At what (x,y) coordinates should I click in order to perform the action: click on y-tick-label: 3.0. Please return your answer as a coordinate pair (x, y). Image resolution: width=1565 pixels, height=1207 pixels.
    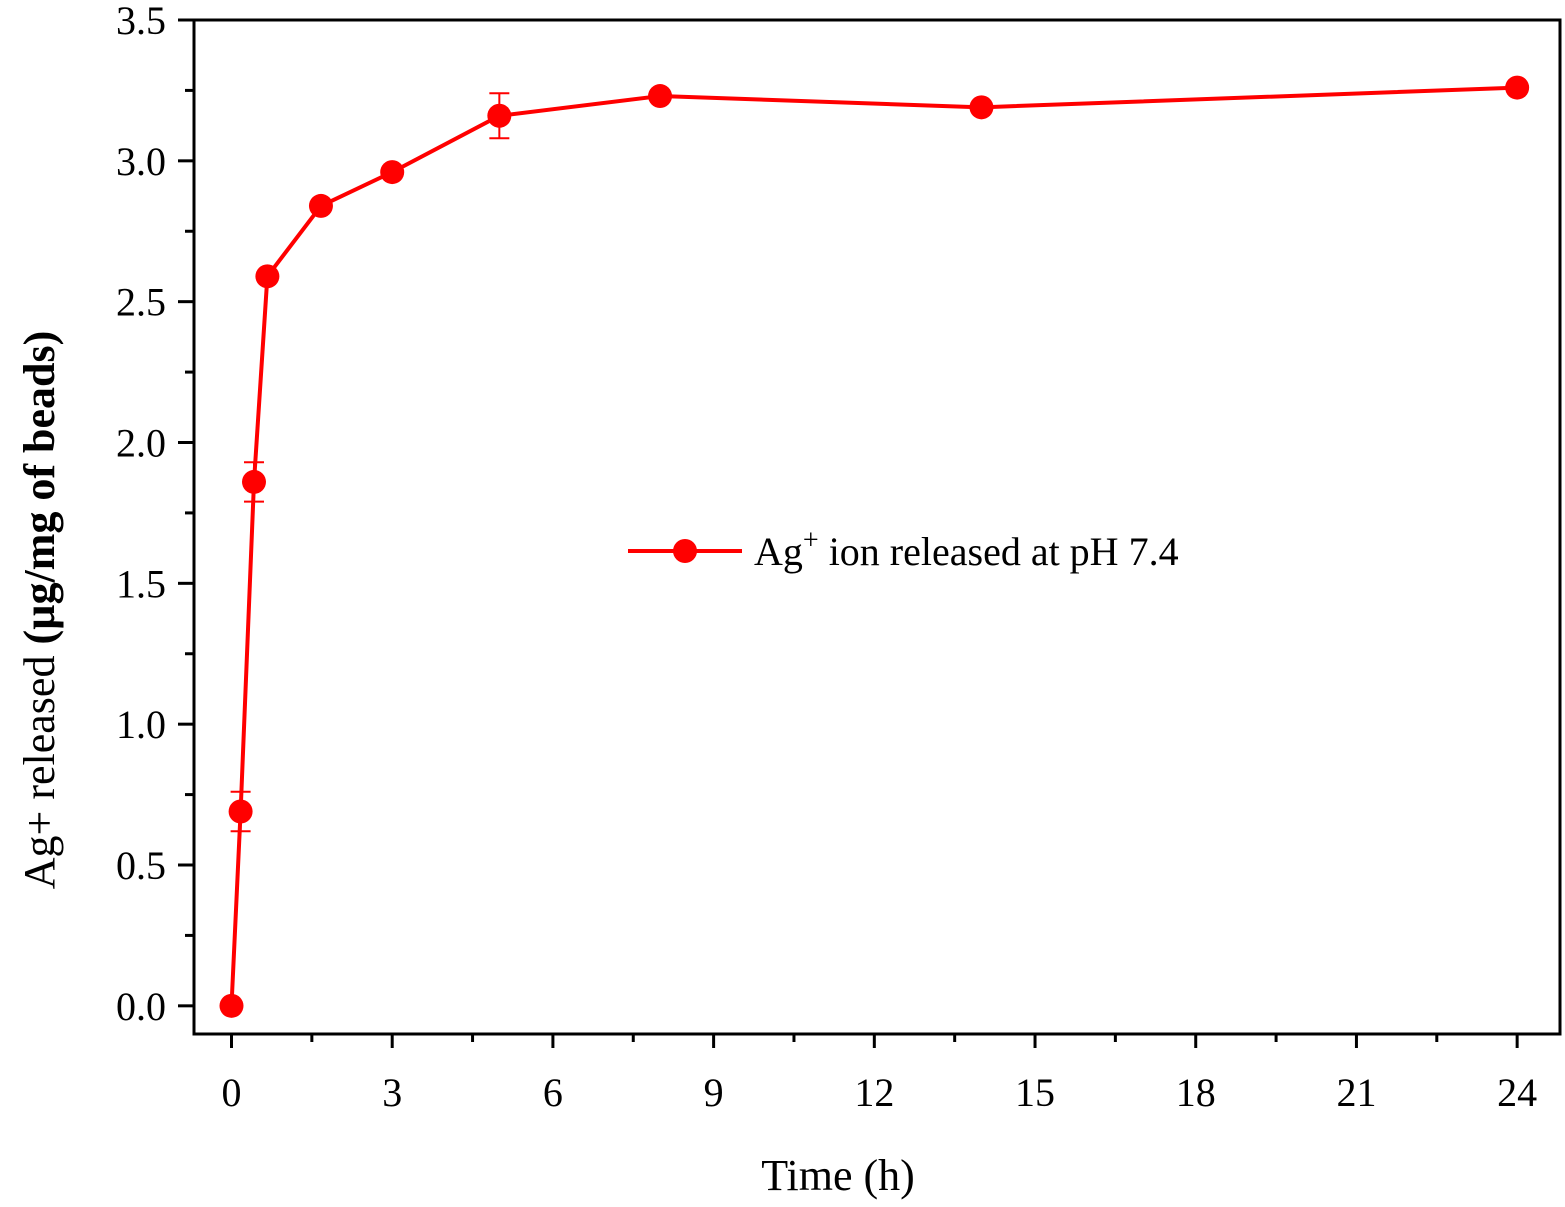
    Looking at the image, I should click on (141, 161).